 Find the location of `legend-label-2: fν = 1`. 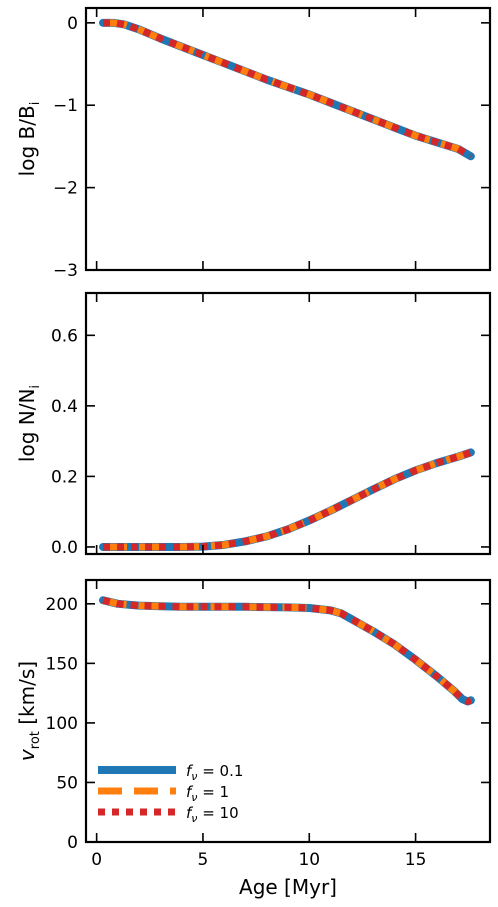

legend-label-2: fν = 1 is located at coordinates (207, 793).